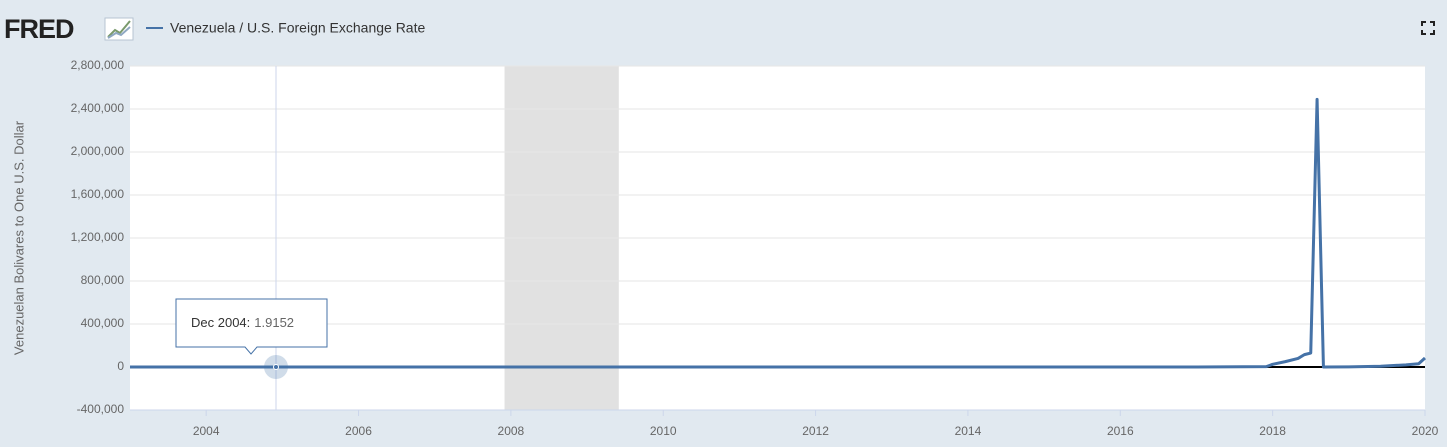 This screenshot has width=1447, height=447. I want to click on x-tick-label: 2020, so click(1425, 431).